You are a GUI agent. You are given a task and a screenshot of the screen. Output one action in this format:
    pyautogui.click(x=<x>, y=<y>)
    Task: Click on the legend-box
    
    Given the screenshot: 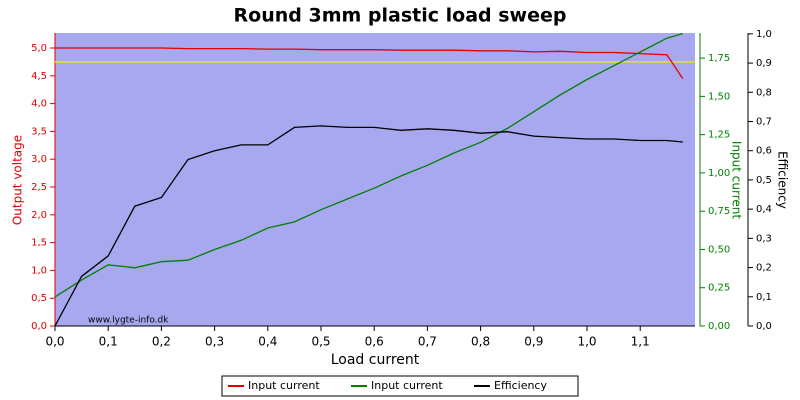 What is the action you would take?
    pyautogui.click(x=400, y=386)
    